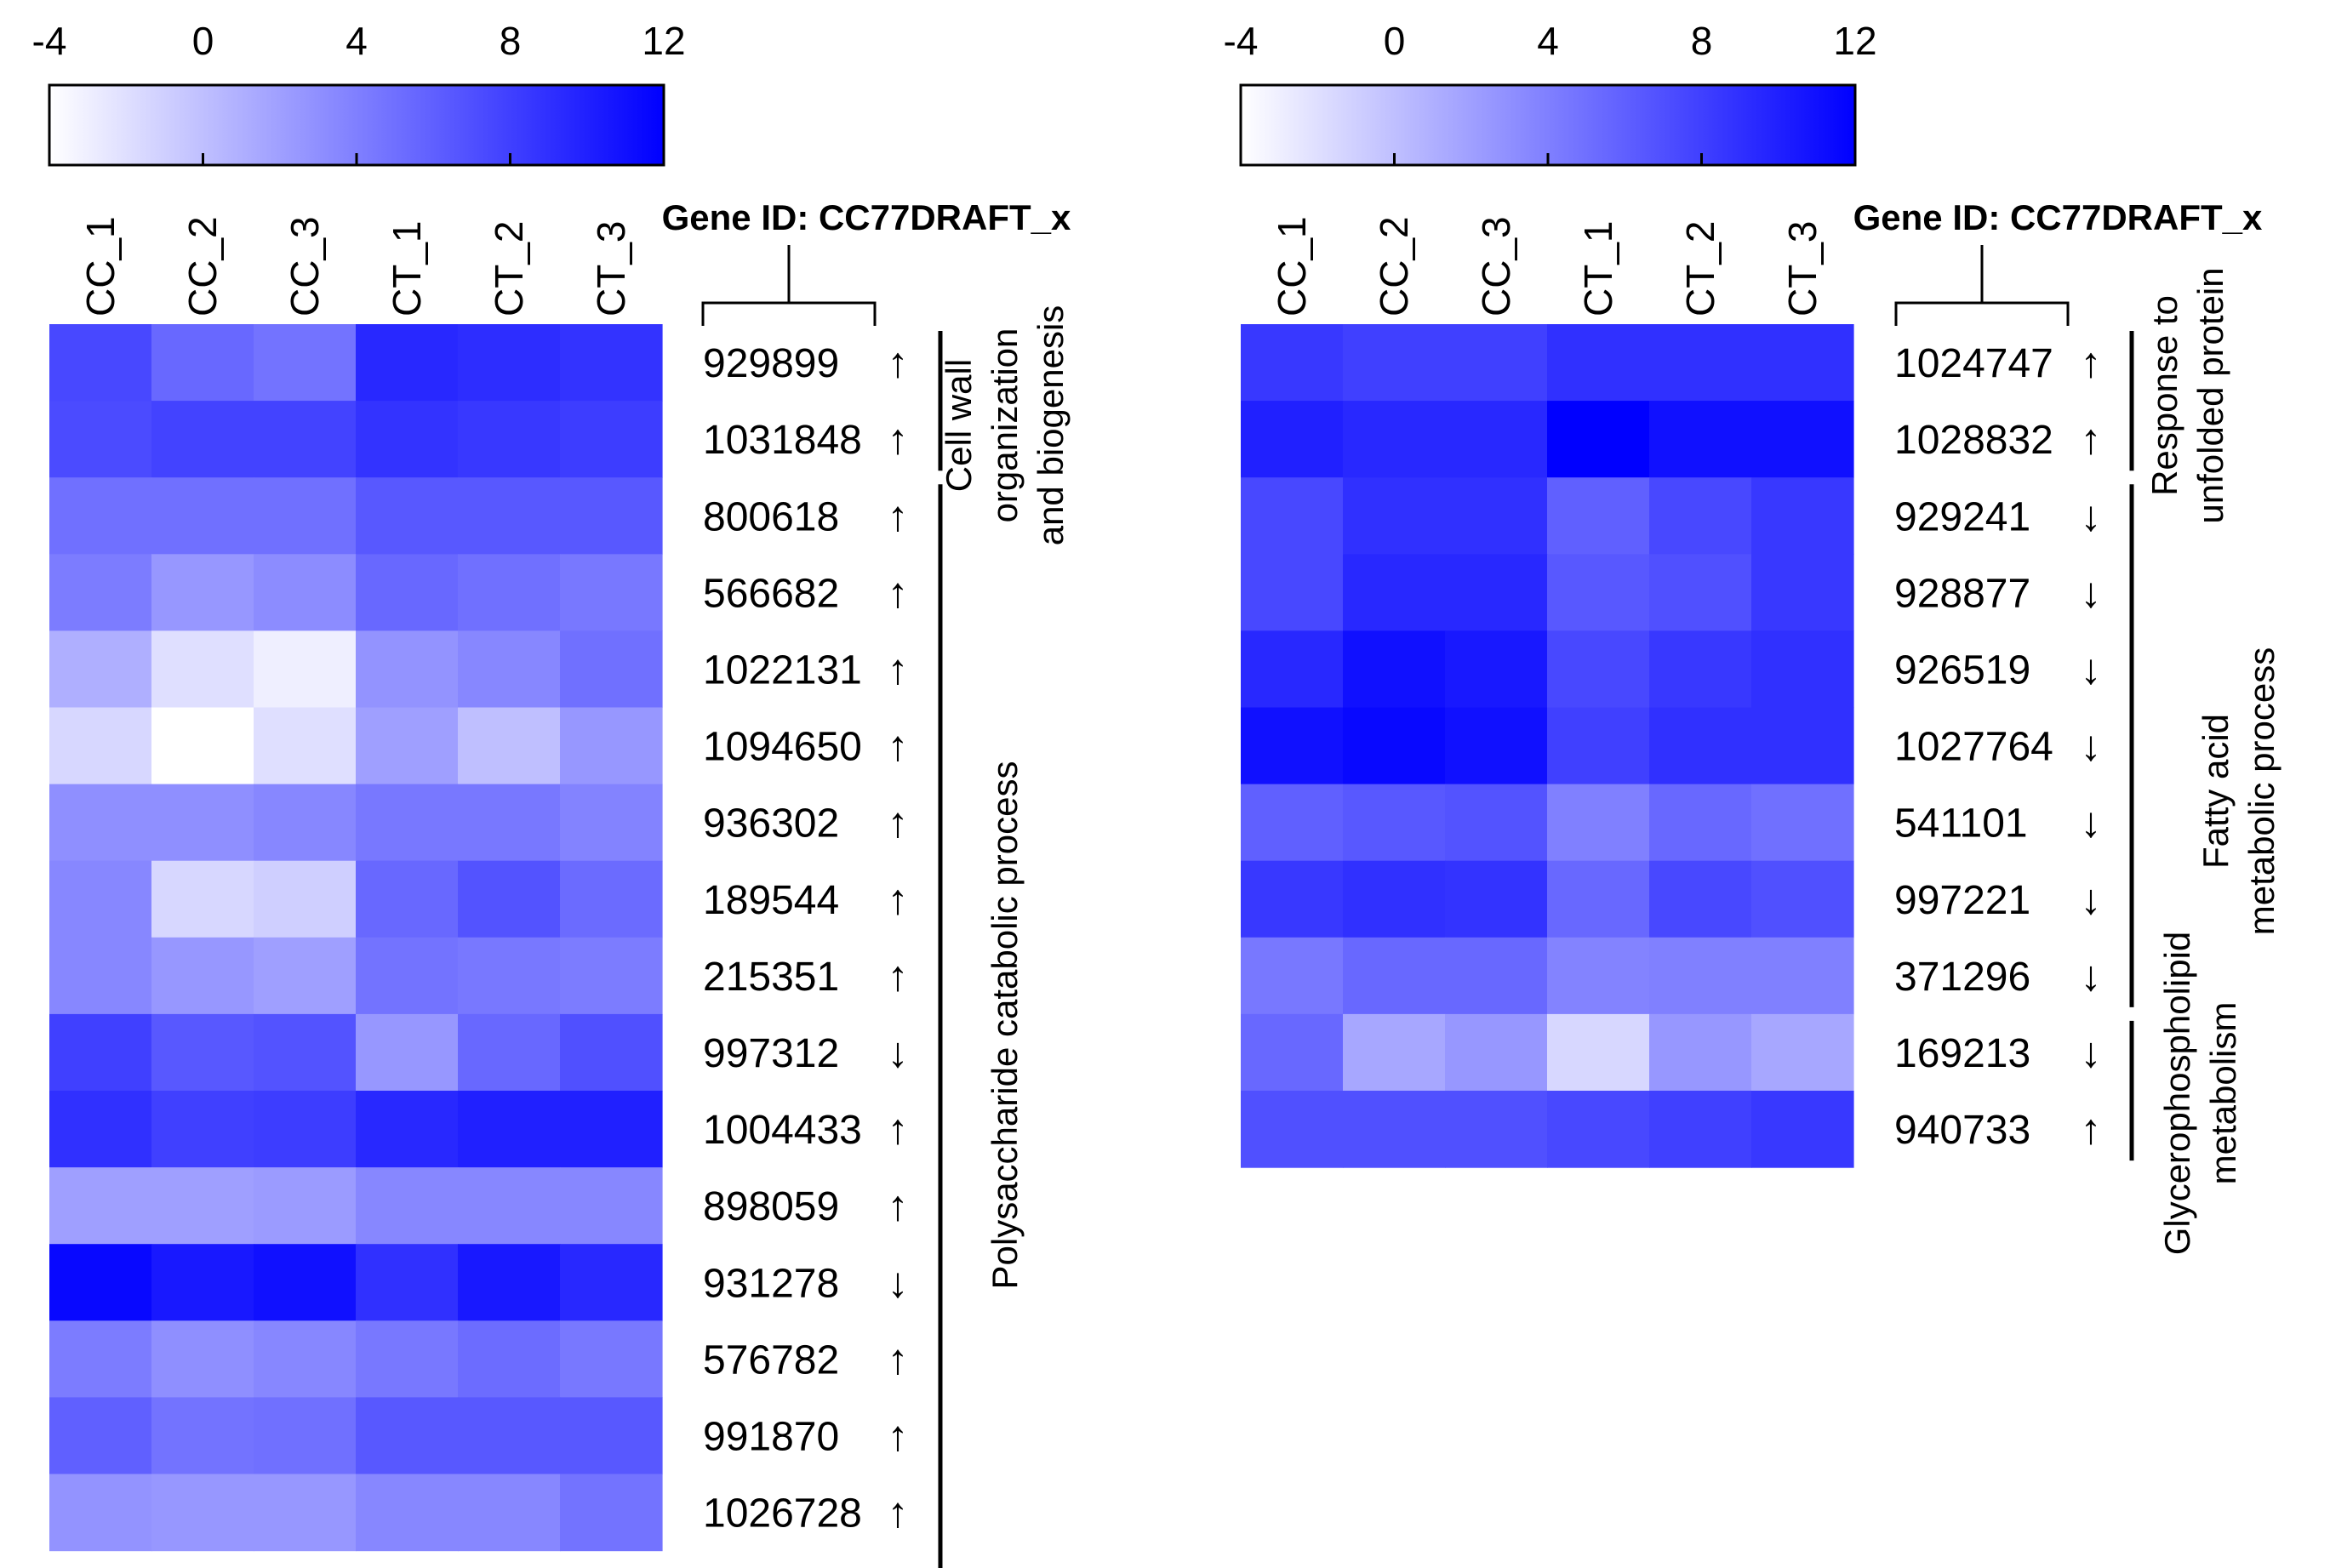  What do you see at coordinates (1005, 1025) in the screenshot?
I see `category-label-line: Polysaccharide catabolic process` at bounding box center [1005, 1025].